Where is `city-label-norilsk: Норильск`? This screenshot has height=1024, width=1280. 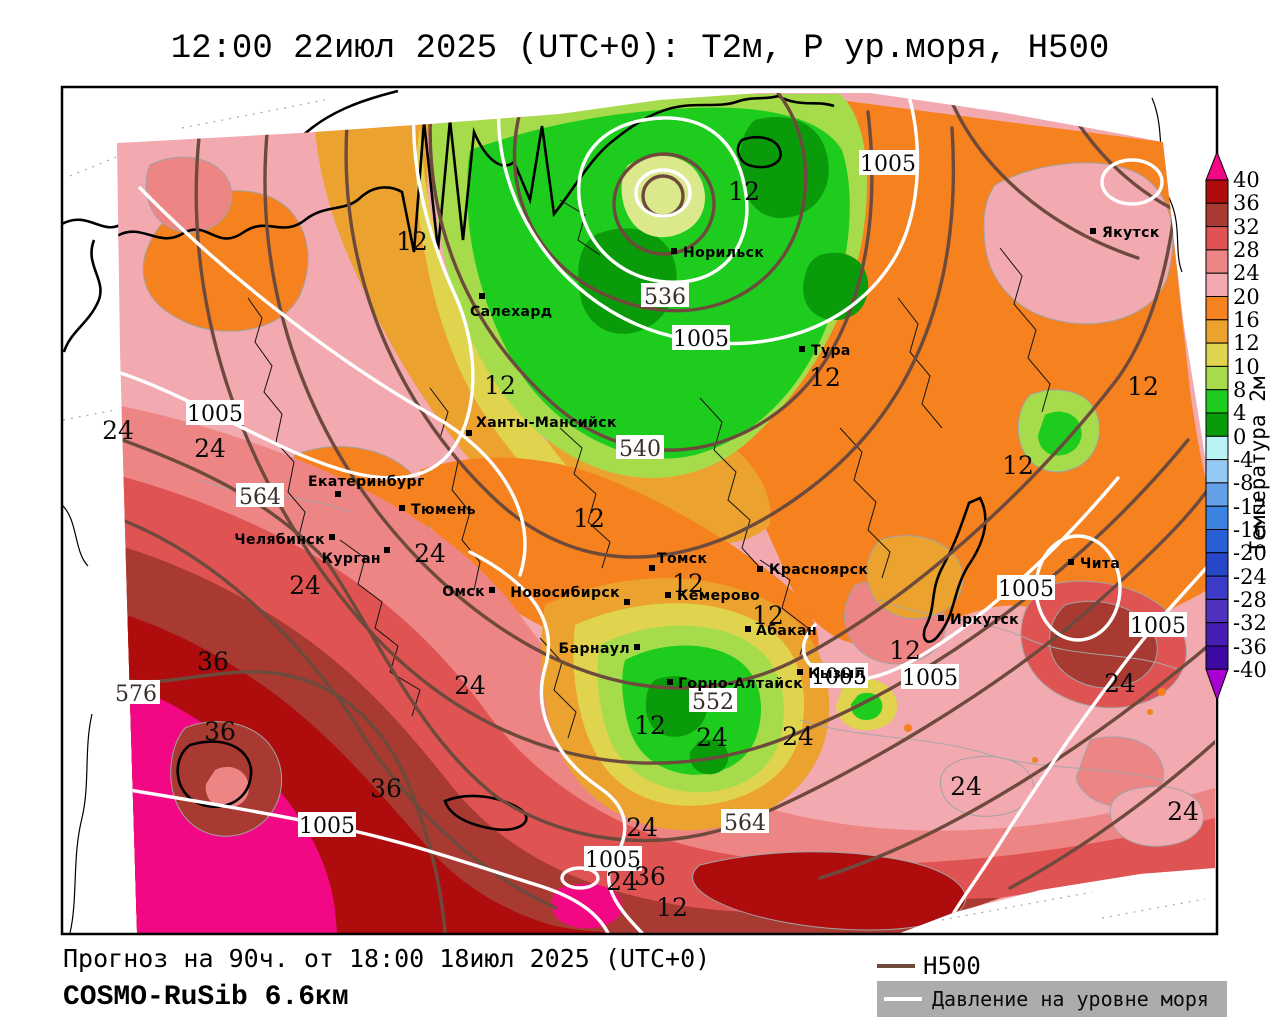
city-label-norilsk: Норильск is located at coordinates (723, 253).